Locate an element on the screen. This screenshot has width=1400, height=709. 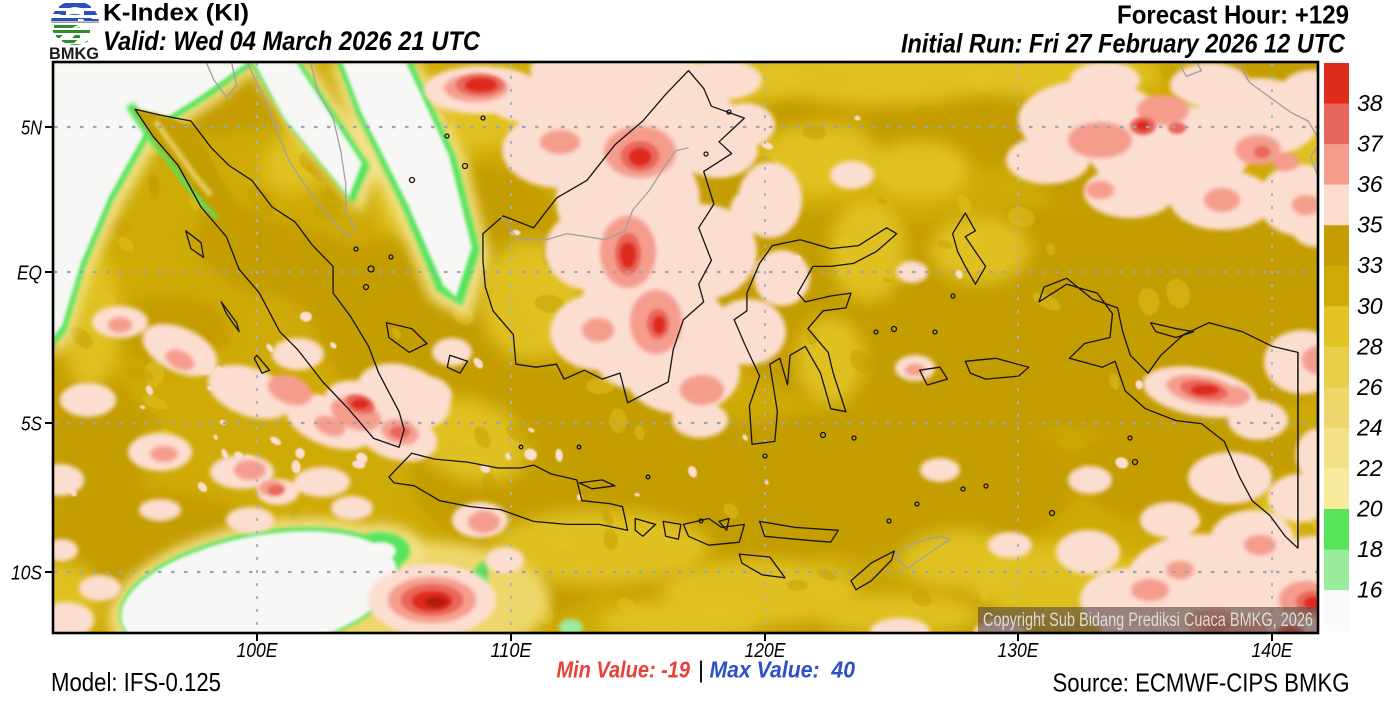
svg-text: 16 is located at coordinates (1370, 590).